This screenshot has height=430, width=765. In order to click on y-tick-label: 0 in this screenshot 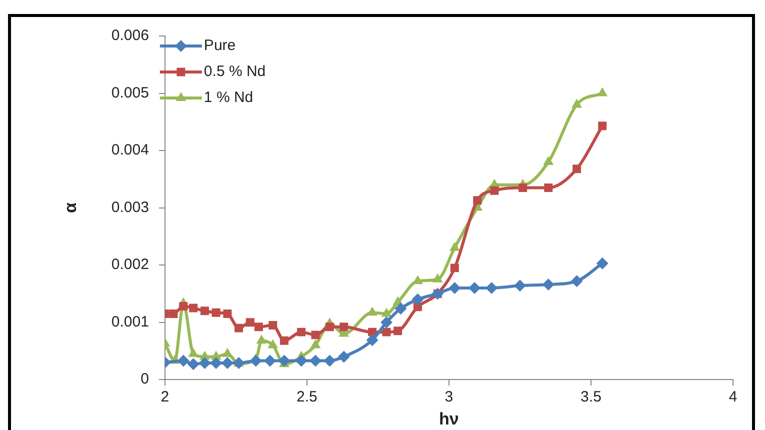, I will do `click(144, 379)`.